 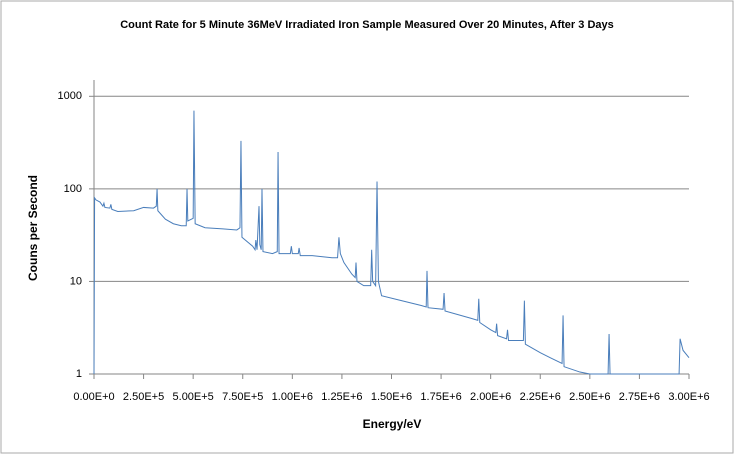 I want to click on y-axis-title: Couns per Second, so click(x=33, y=228).